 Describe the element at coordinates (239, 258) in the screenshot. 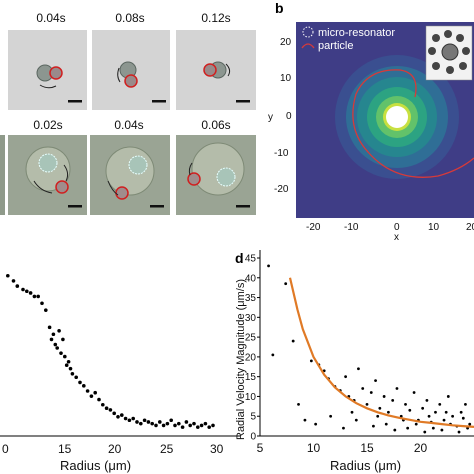

I see `panel-letter-d: d` at that location.